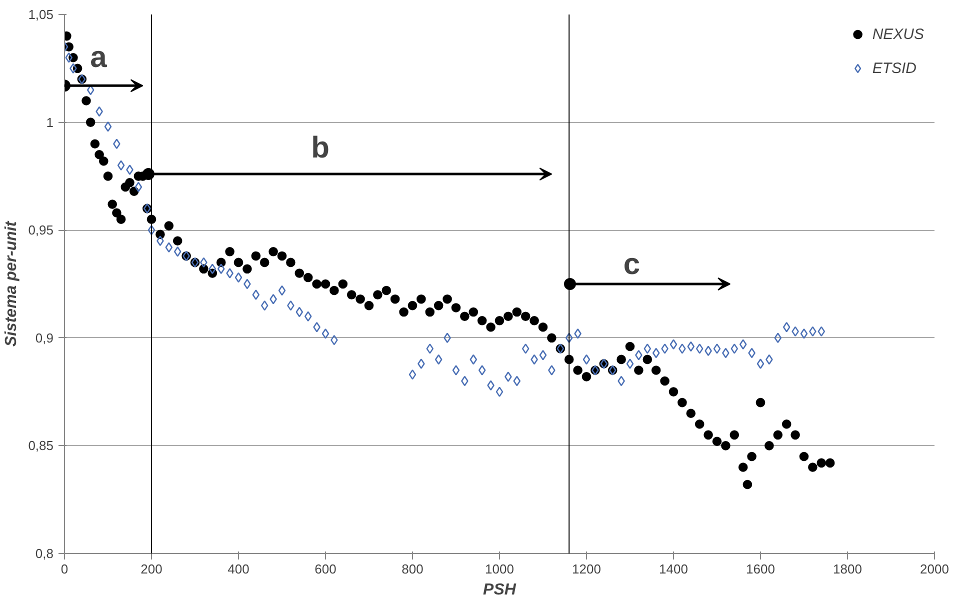 This screenshot has height=601, width=954. Describe the element at coordinates (64, 569) in the screenshot. I see `x-tick-label: 0` at that location.